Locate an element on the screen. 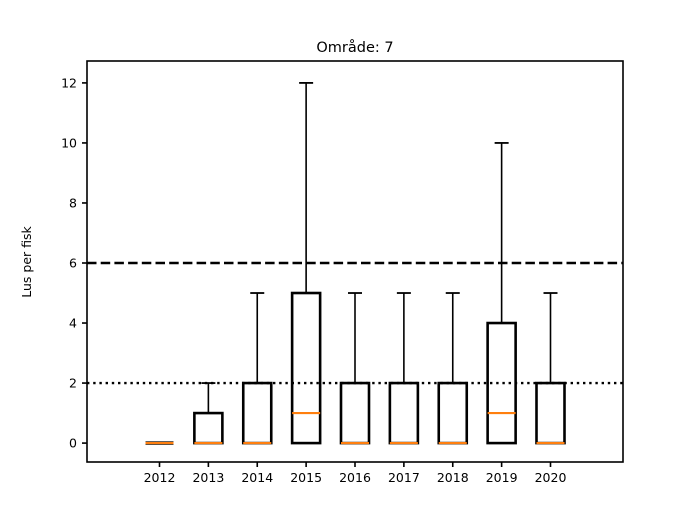 This screenshot has height=523, width=692. x-tick-label: 2018 is located at coordinates (453, 477).